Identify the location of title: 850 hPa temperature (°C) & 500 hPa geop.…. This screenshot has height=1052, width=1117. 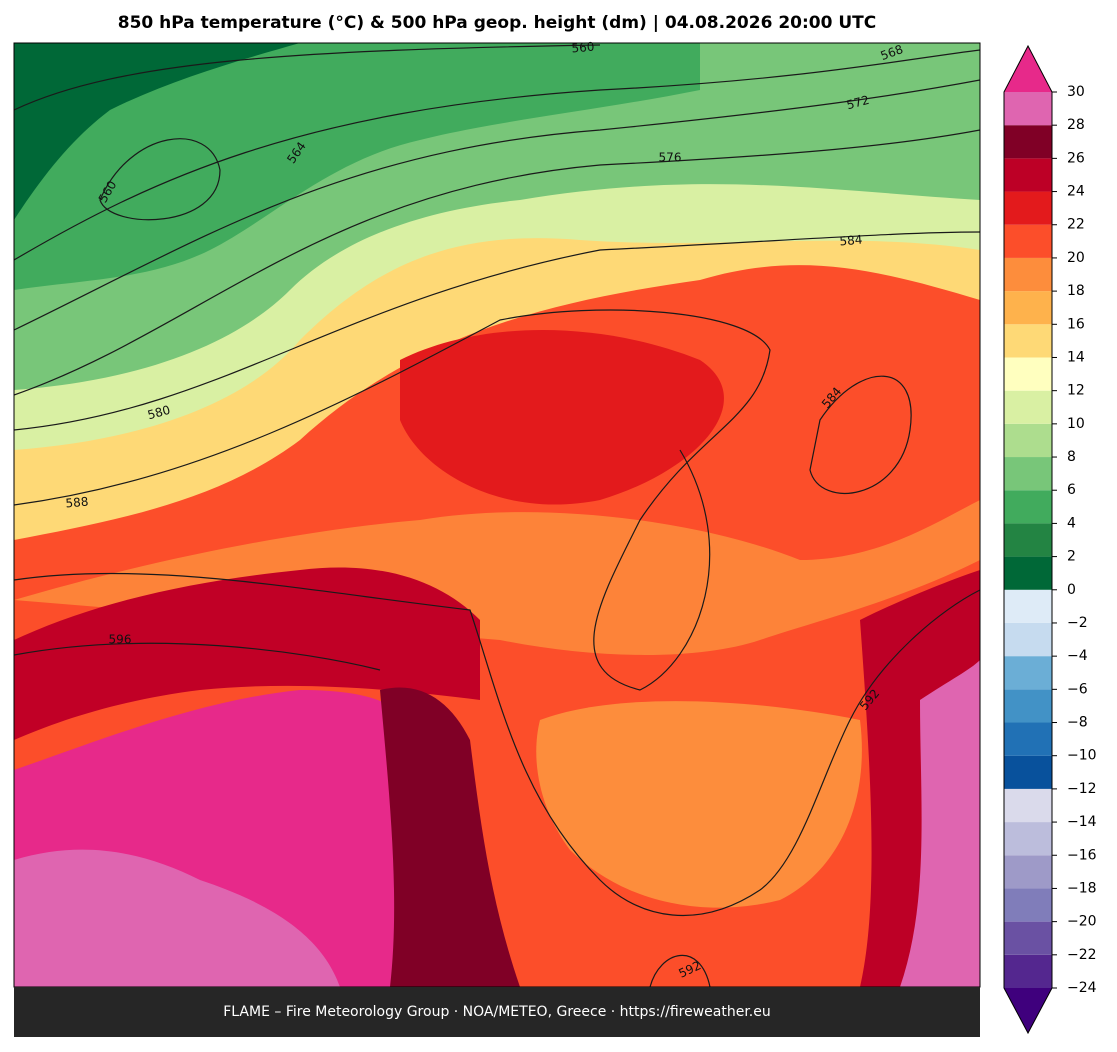
(497, 23).